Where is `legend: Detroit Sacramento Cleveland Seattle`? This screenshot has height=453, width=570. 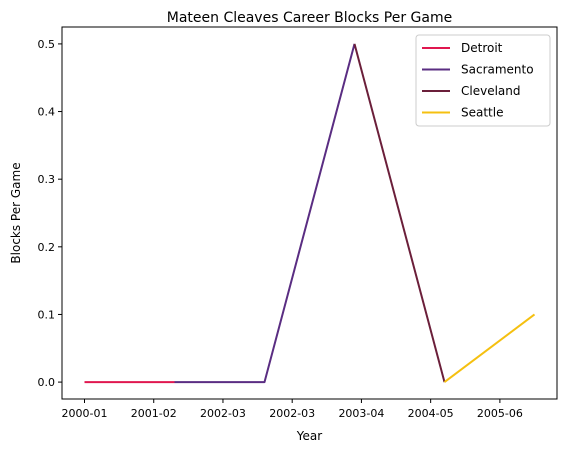 legend: Detroit Sacramento Cleveland Seattle is located at coordinates (483, 80).